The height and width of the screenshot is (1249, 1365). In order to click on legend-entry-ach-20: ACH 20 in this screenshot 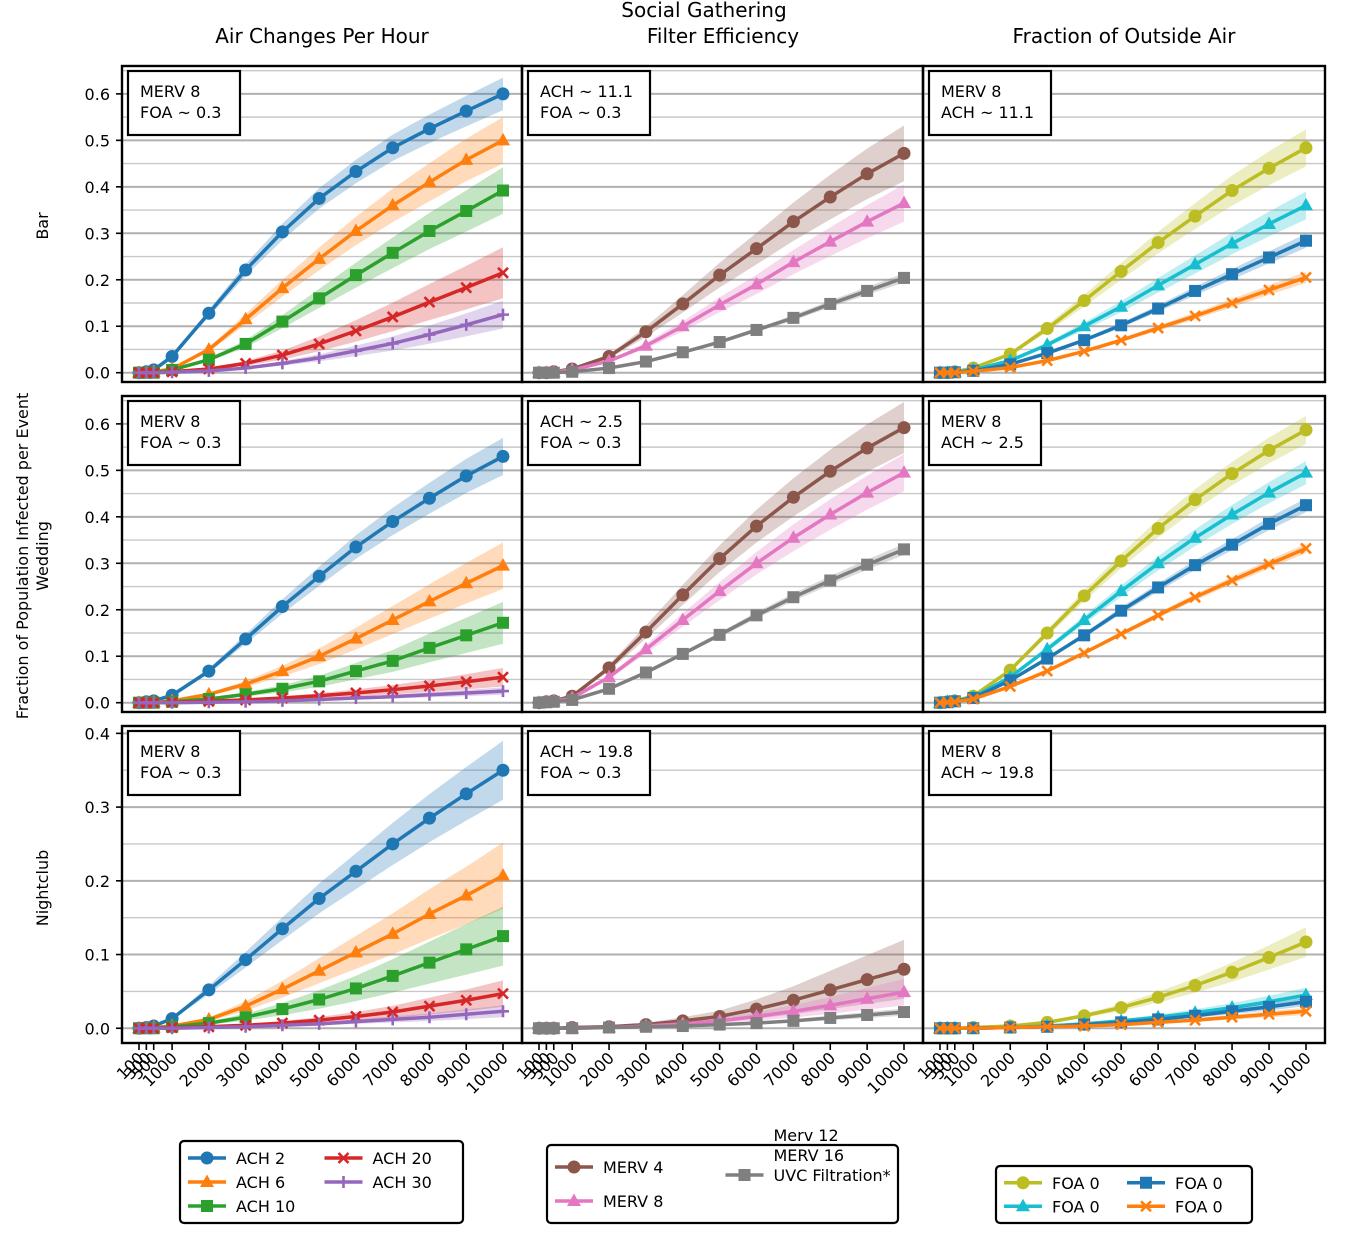, I will do `click(378, 1158)`.